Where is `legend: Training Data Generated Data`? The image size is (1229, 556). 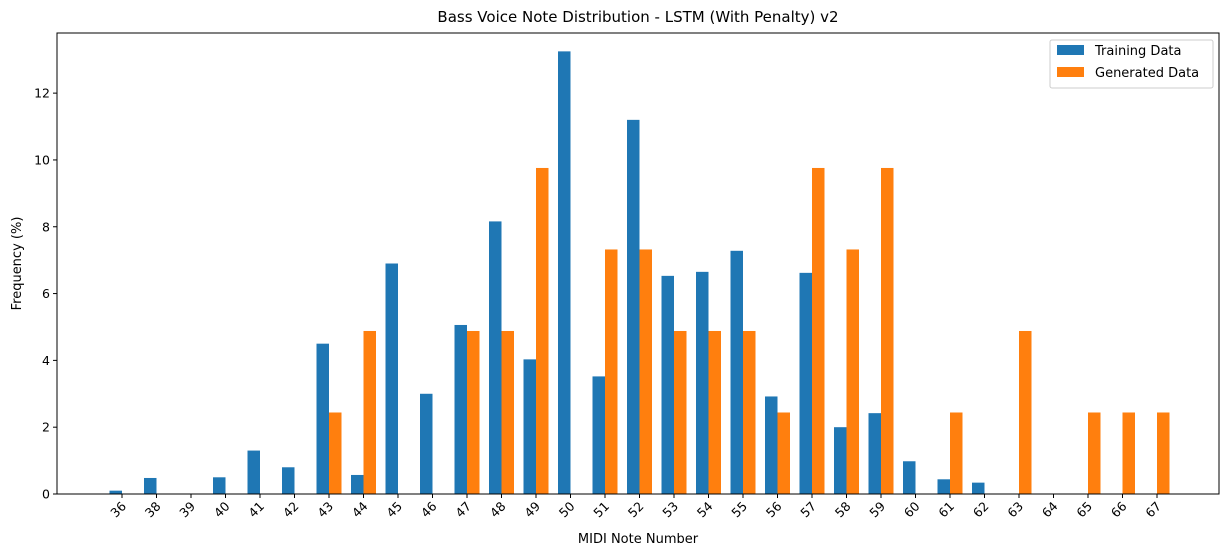 legend: Training Data Generated Data is located at coordinates (1131, 64).